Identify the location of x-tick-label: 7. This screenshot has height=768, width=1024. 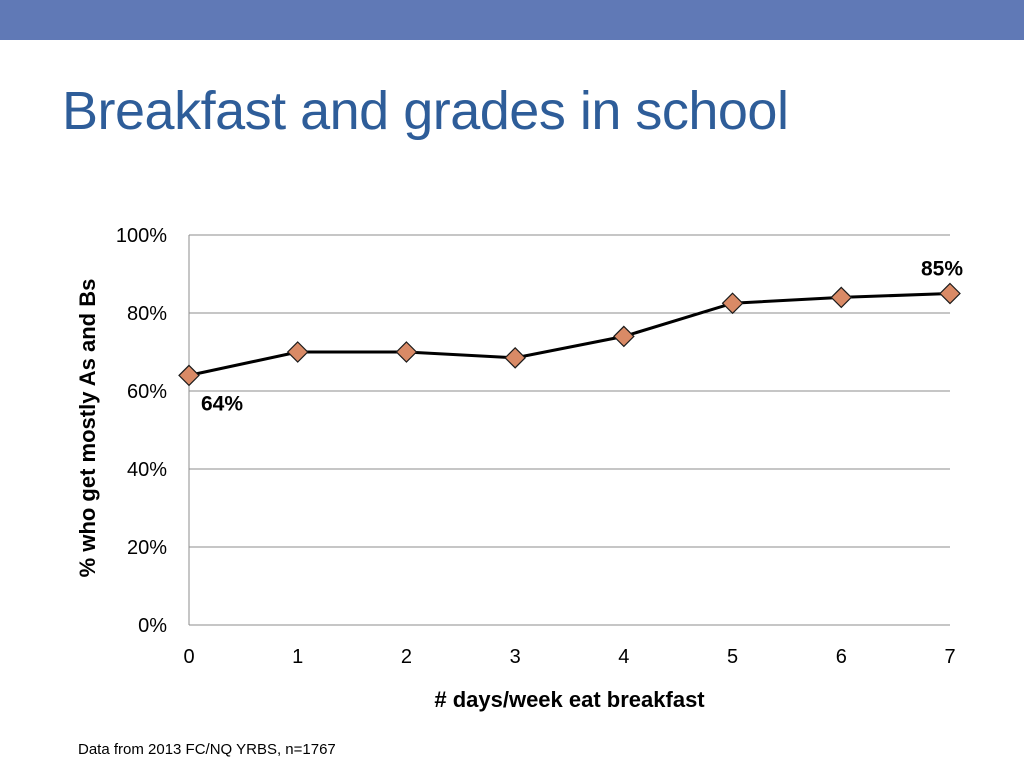
(949, 657).